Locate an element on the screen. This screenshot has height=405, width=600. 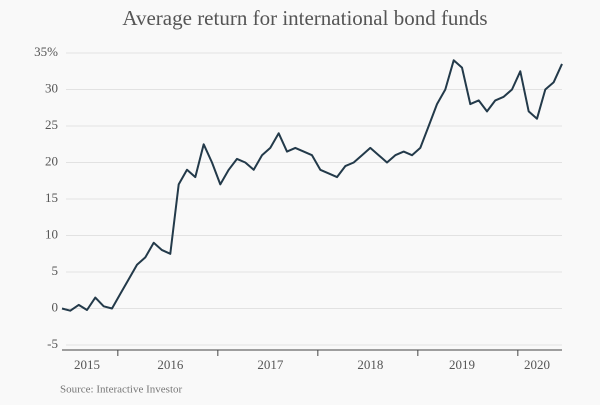
y-tick-label: 35% is located at coordinates (46, 51).